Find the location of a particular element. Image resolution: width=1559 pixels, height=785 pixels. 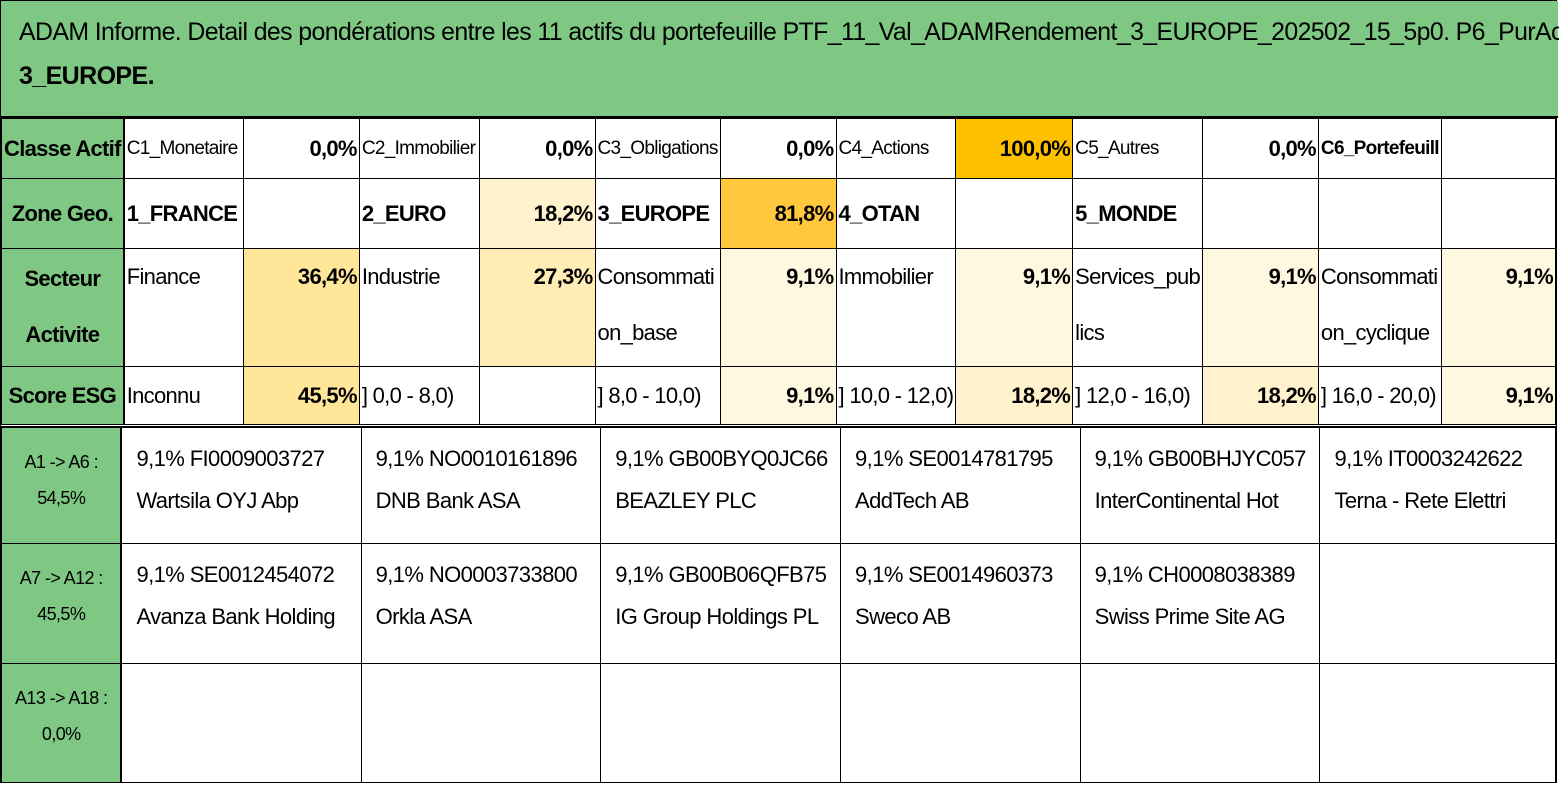

label-line: Finance is located at coordinates (163, 276).